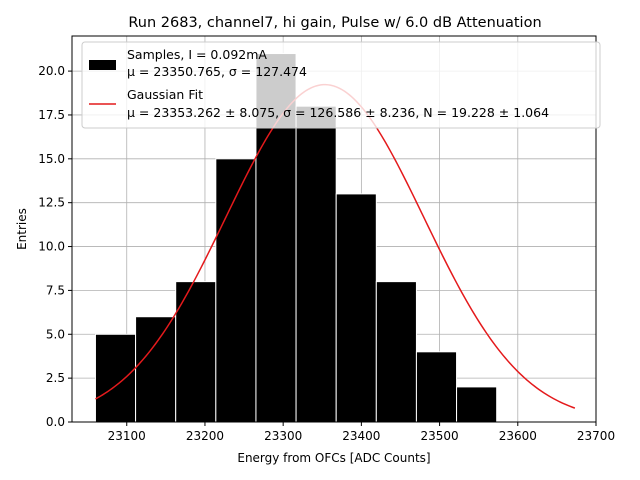 This screenshot has height=480, width=640. What do you see at coordinates (197, 54) in the screenshot?
I see `legend-label-samples-line1: Samples, I = 0.092mA` at bounding box center [197, 54].